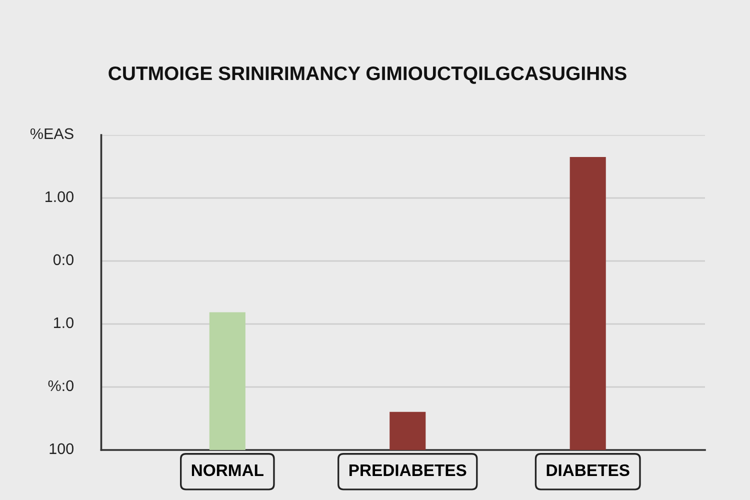  Describe the element at coordinates (63, 260) in the screenshot. I see `text: 0:0` at that location.